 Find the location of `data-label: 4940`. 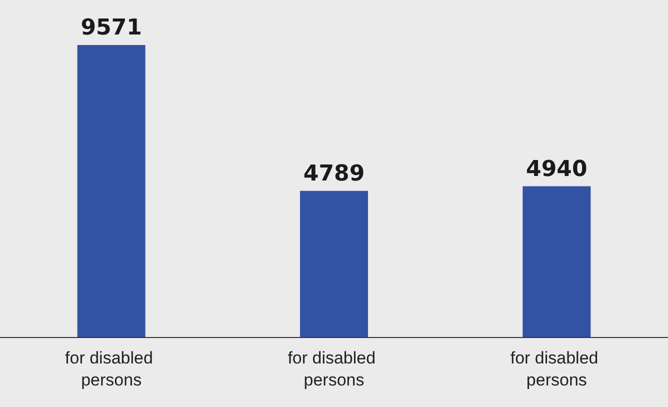

data-label: 4940 is located at coordinates (557, 169).